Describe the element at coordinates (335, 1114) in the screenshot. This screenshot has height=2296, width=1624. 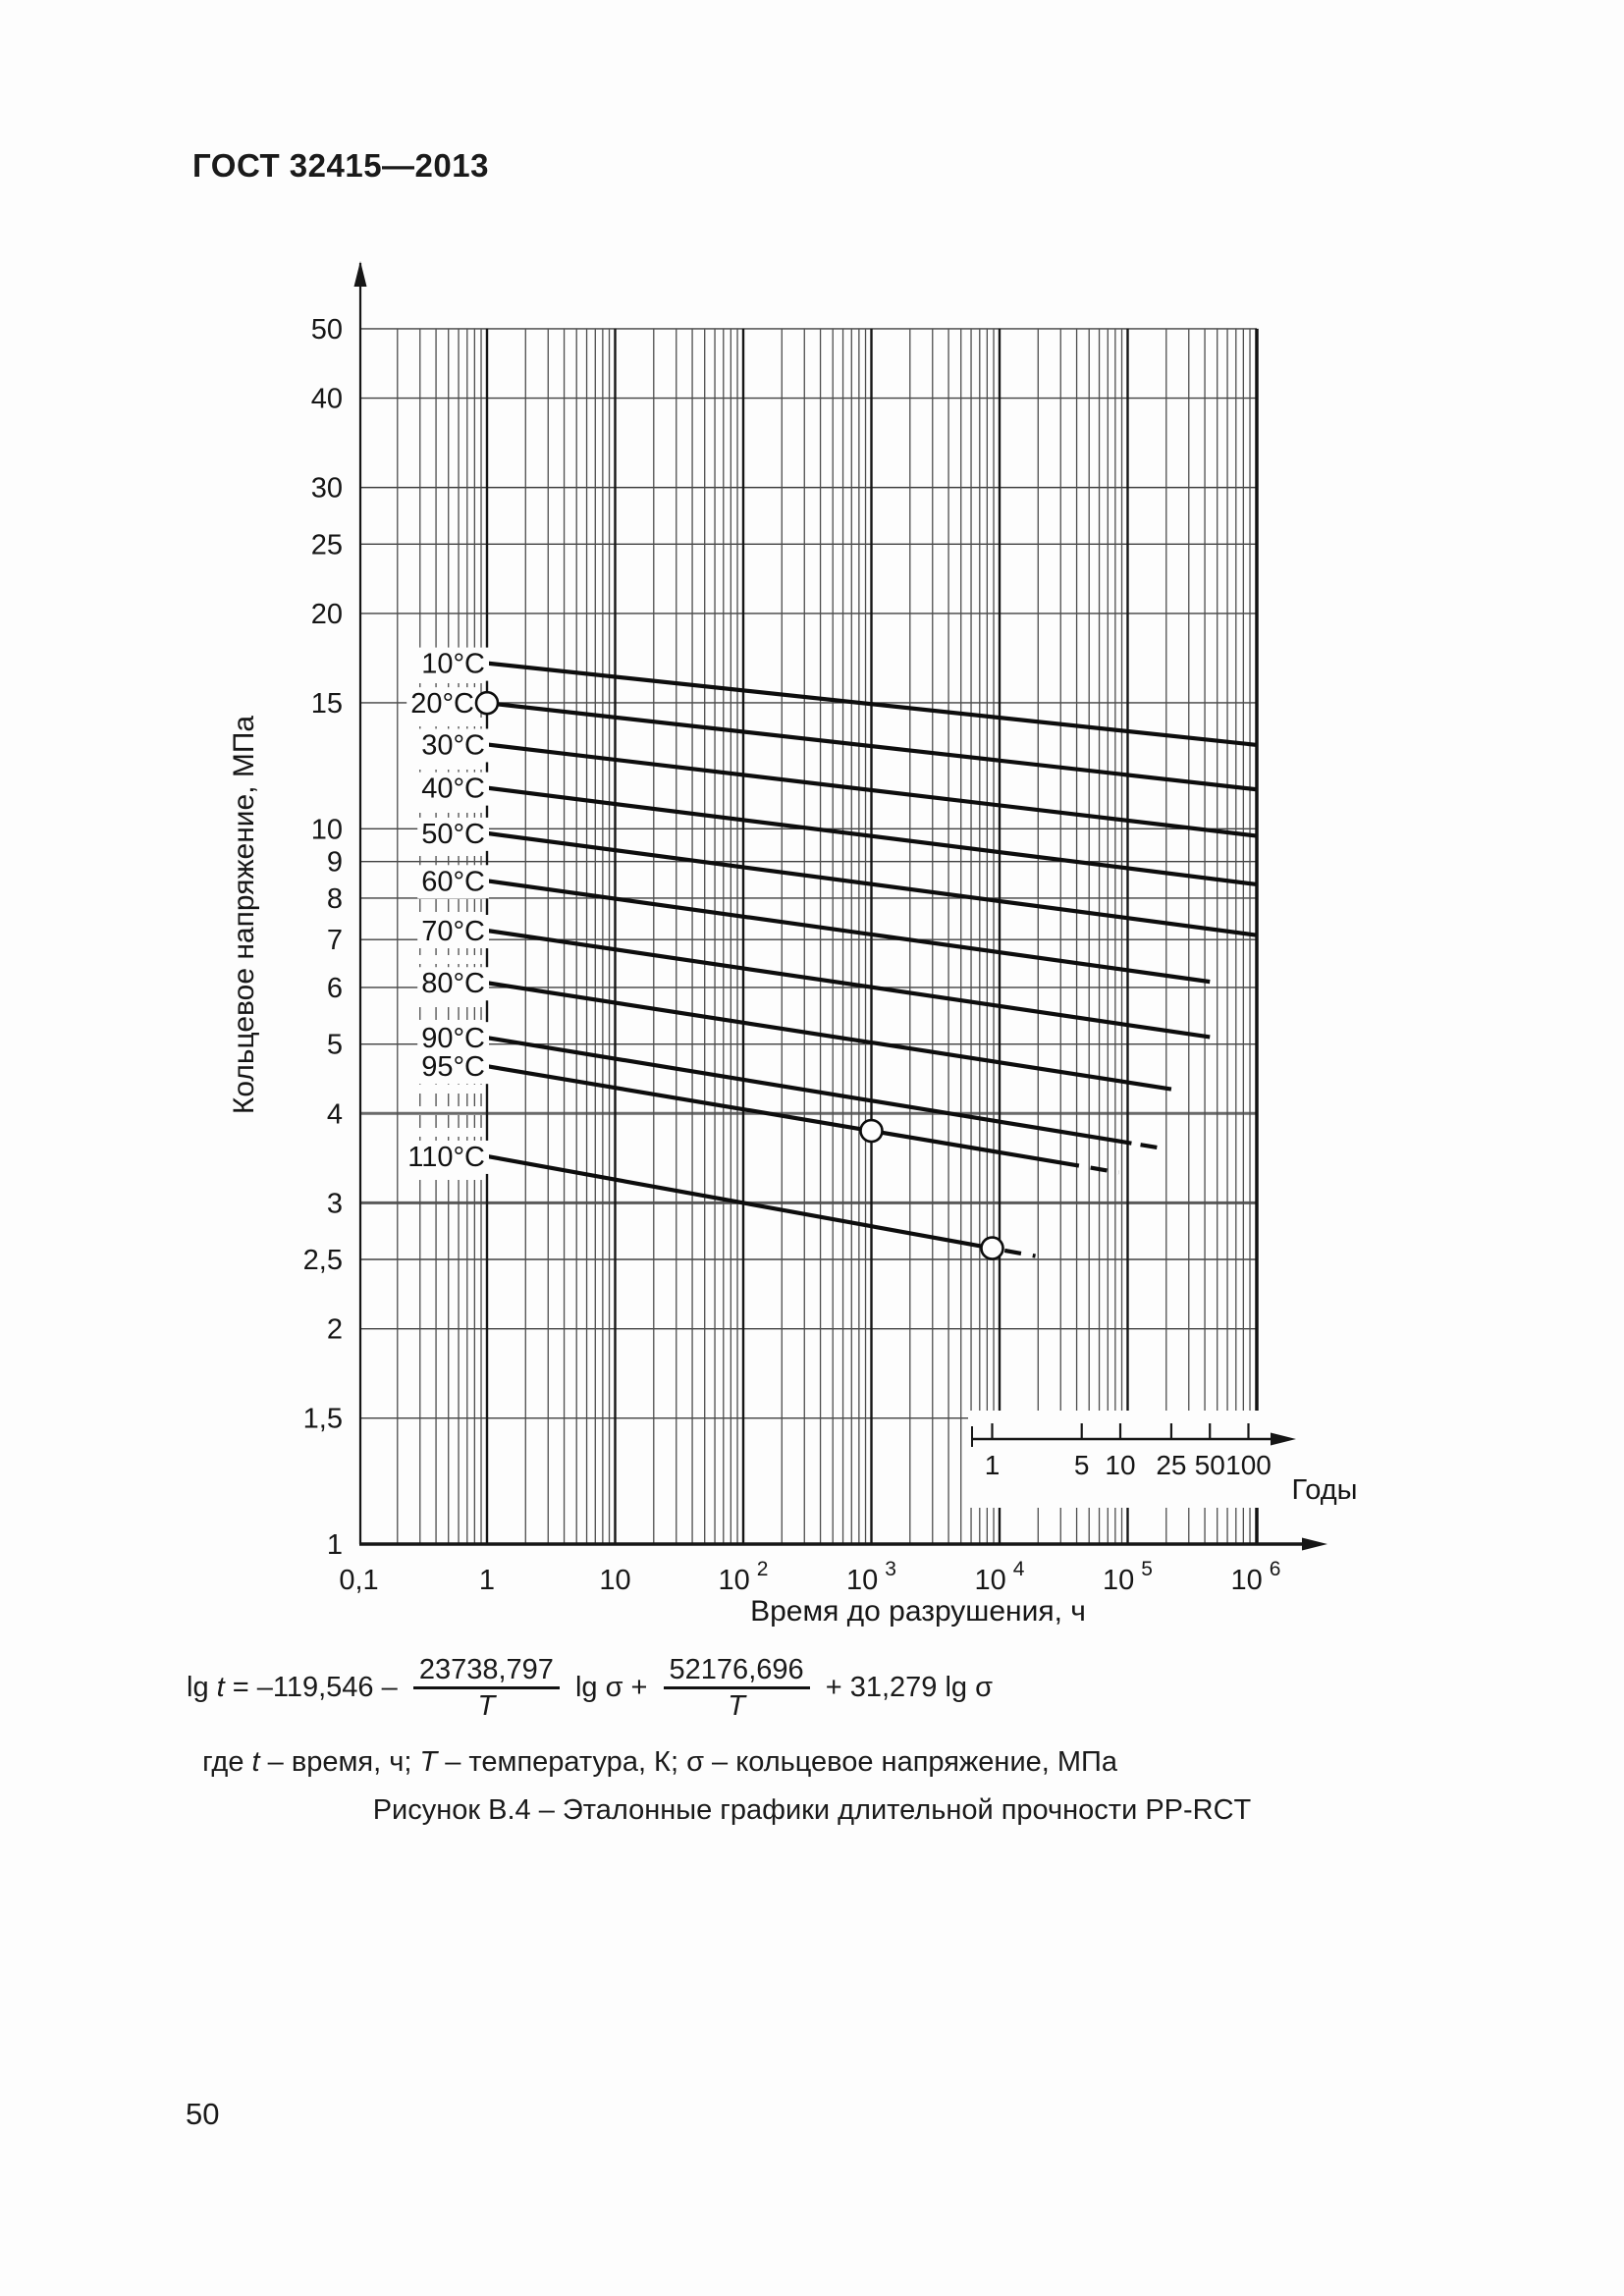
I see `y-tick-label: 4` at that location.